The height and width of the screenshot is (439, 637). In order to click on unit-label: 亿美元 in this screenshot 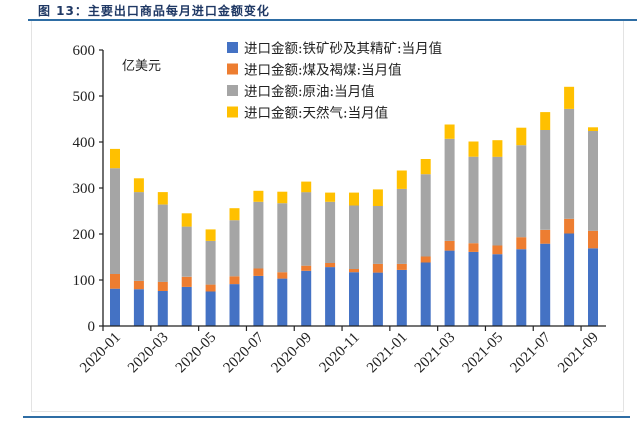, I will do `click(141, 66)`.